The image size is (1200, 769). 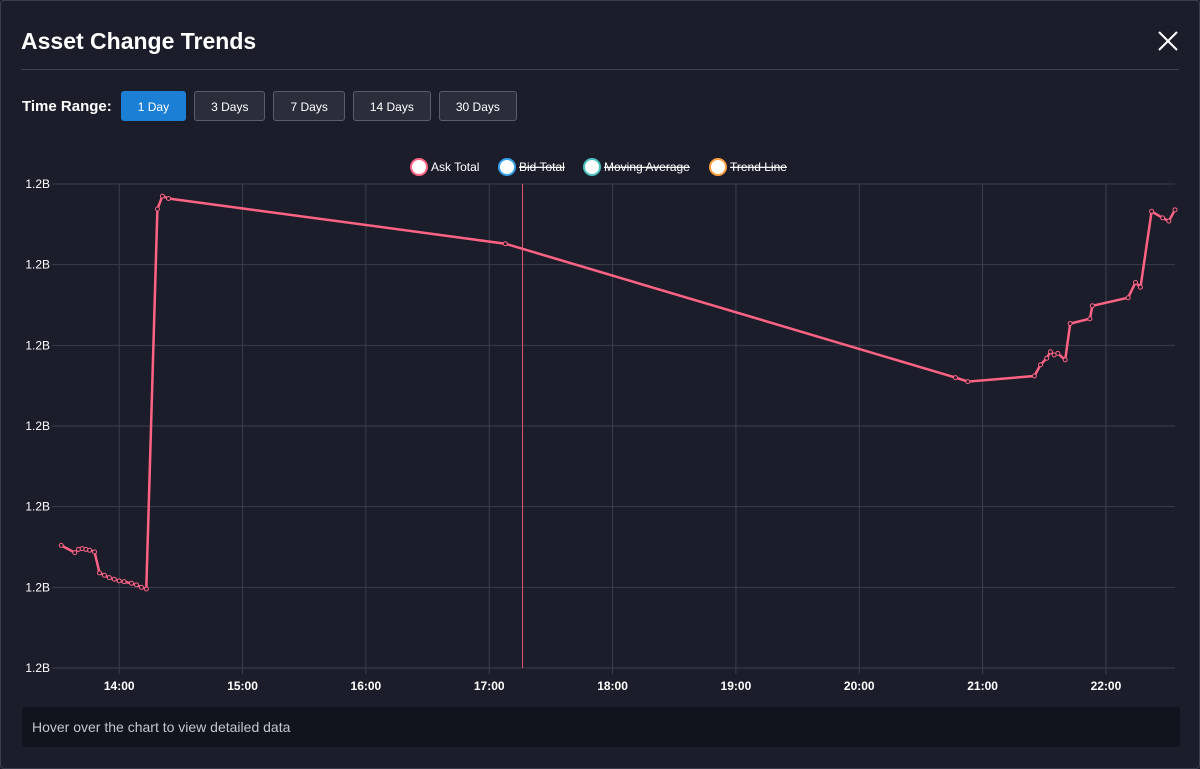 I want to click on range-button-1-day: 1 Day, so click(x=153, y=106).